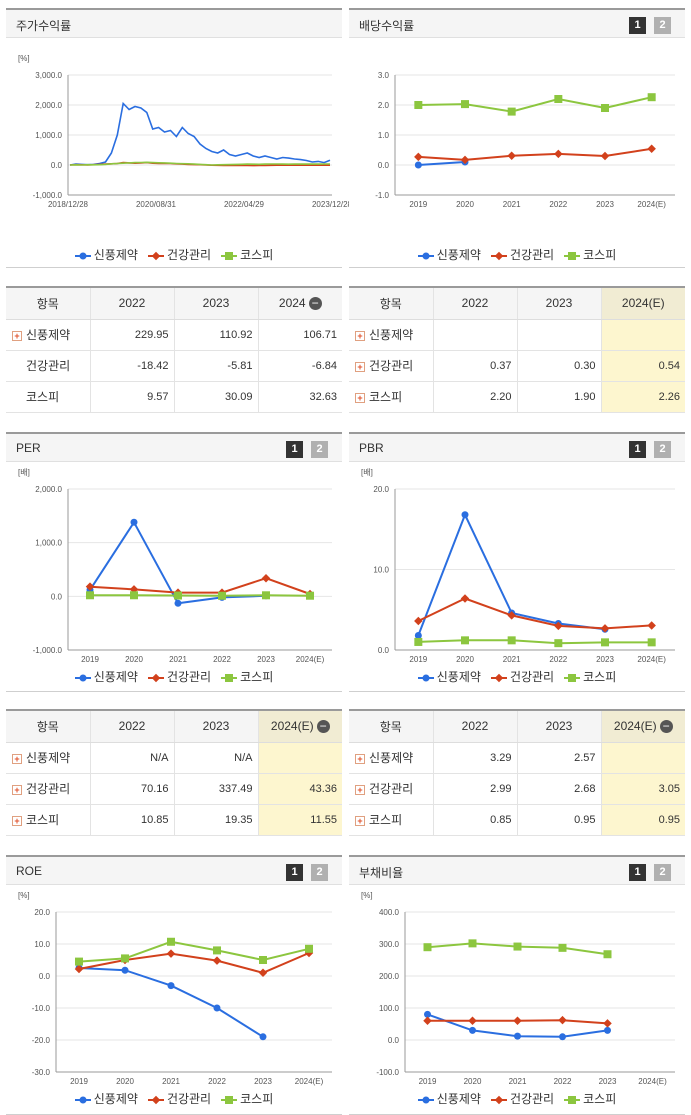  I want to click on table-cell: 11.55, so click(299, 820).